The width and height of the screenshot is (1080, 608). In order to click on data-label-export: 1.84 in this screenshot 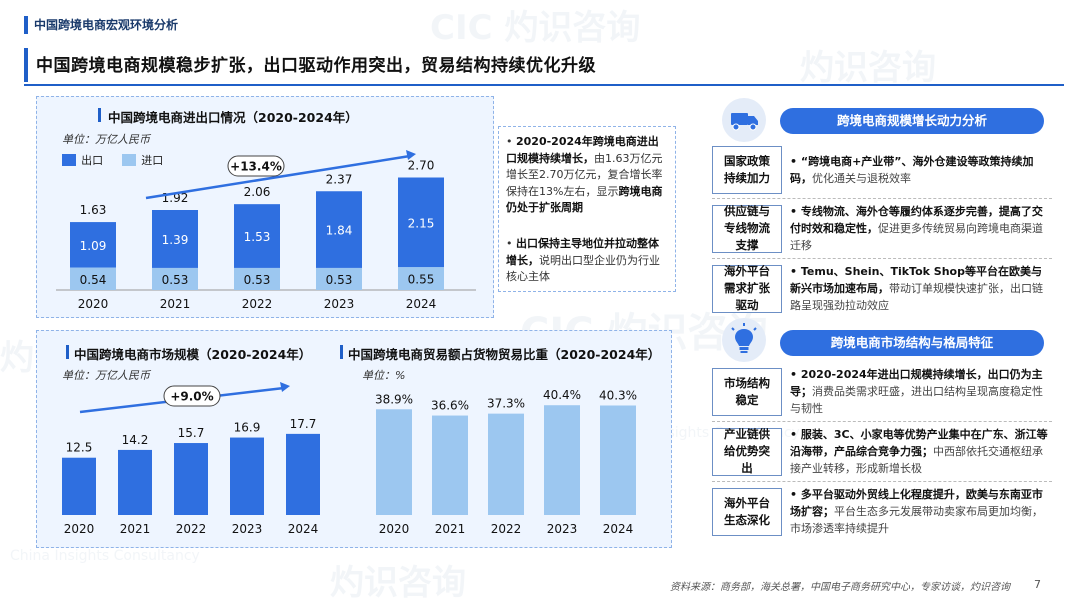, I will do `click(339, 231)`.